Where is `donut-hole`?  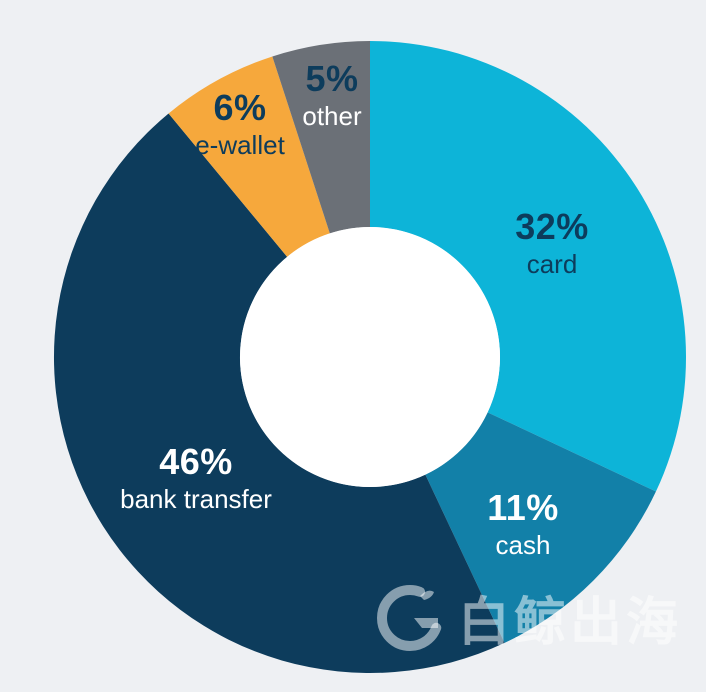 donut-hole is located at coordinates (370, 357).